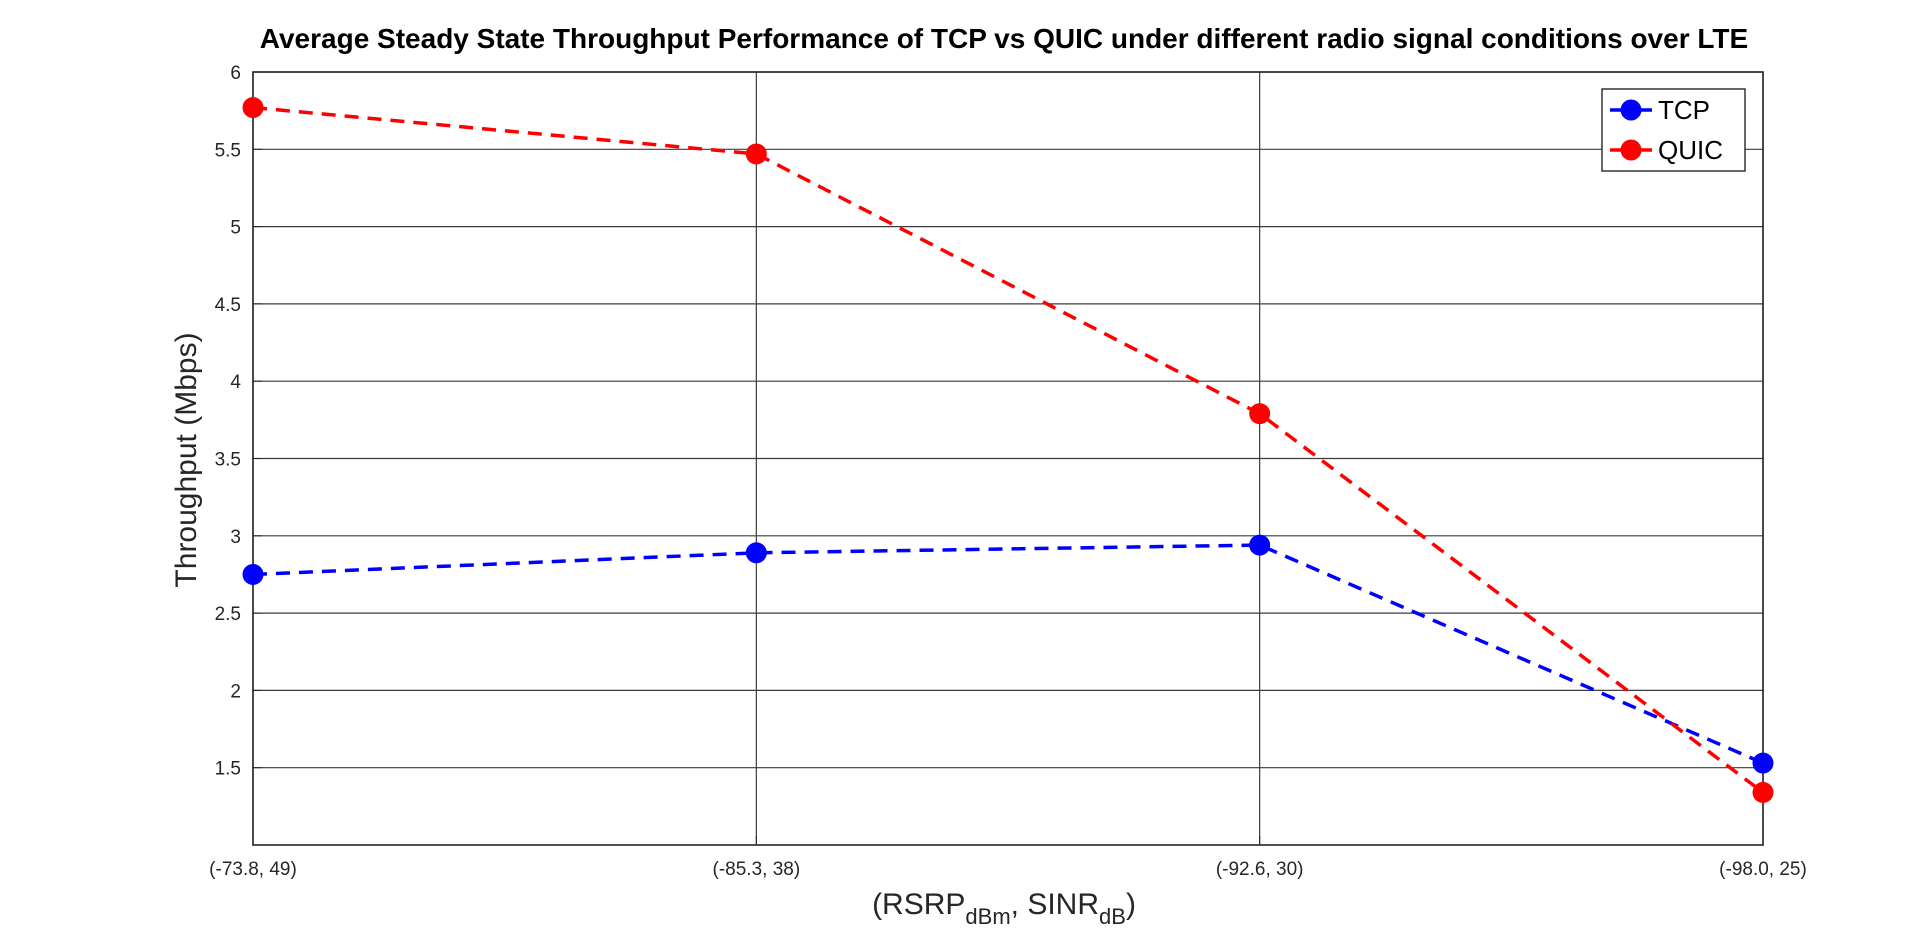  What do you see at coordinates (235, 691) in the screenshot?
I see `y-tick-label: 2` at bounding box center [235, 691].